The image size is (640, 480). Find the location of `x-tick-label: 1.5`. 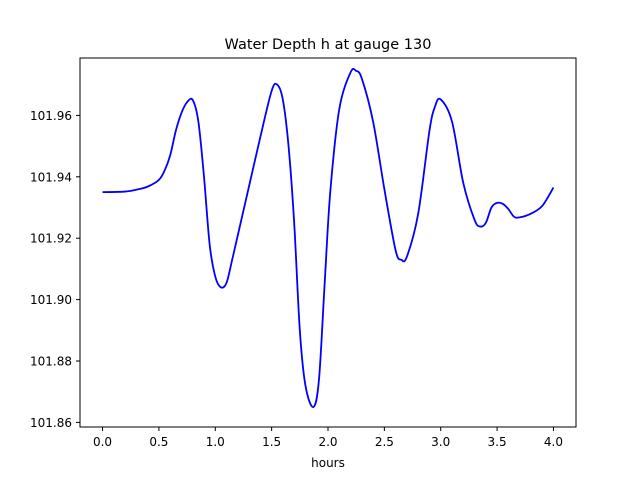

x-tick-label: 1.5 is located at coordinates (271, 442).